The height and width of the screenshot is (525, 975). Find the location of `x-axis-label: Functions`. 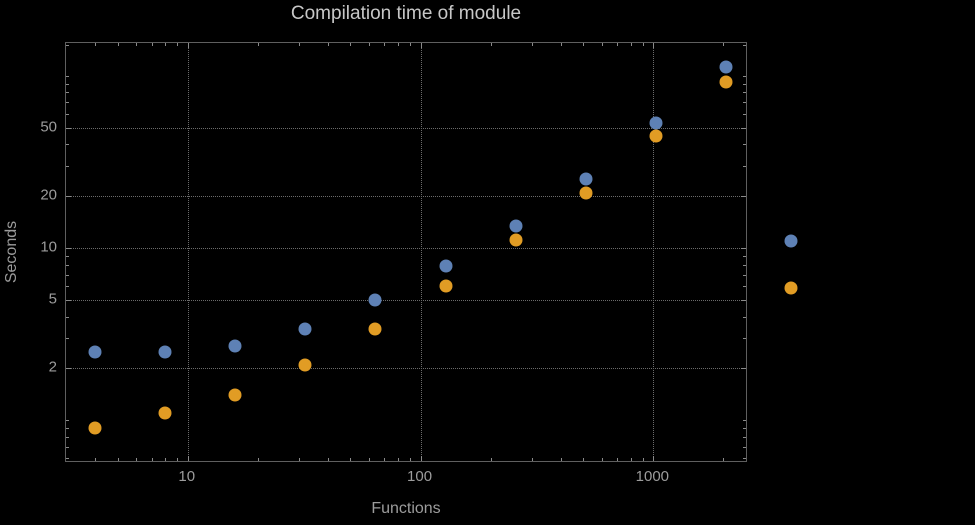

x-axis-label: Functions is located at coordinates (406, 508).